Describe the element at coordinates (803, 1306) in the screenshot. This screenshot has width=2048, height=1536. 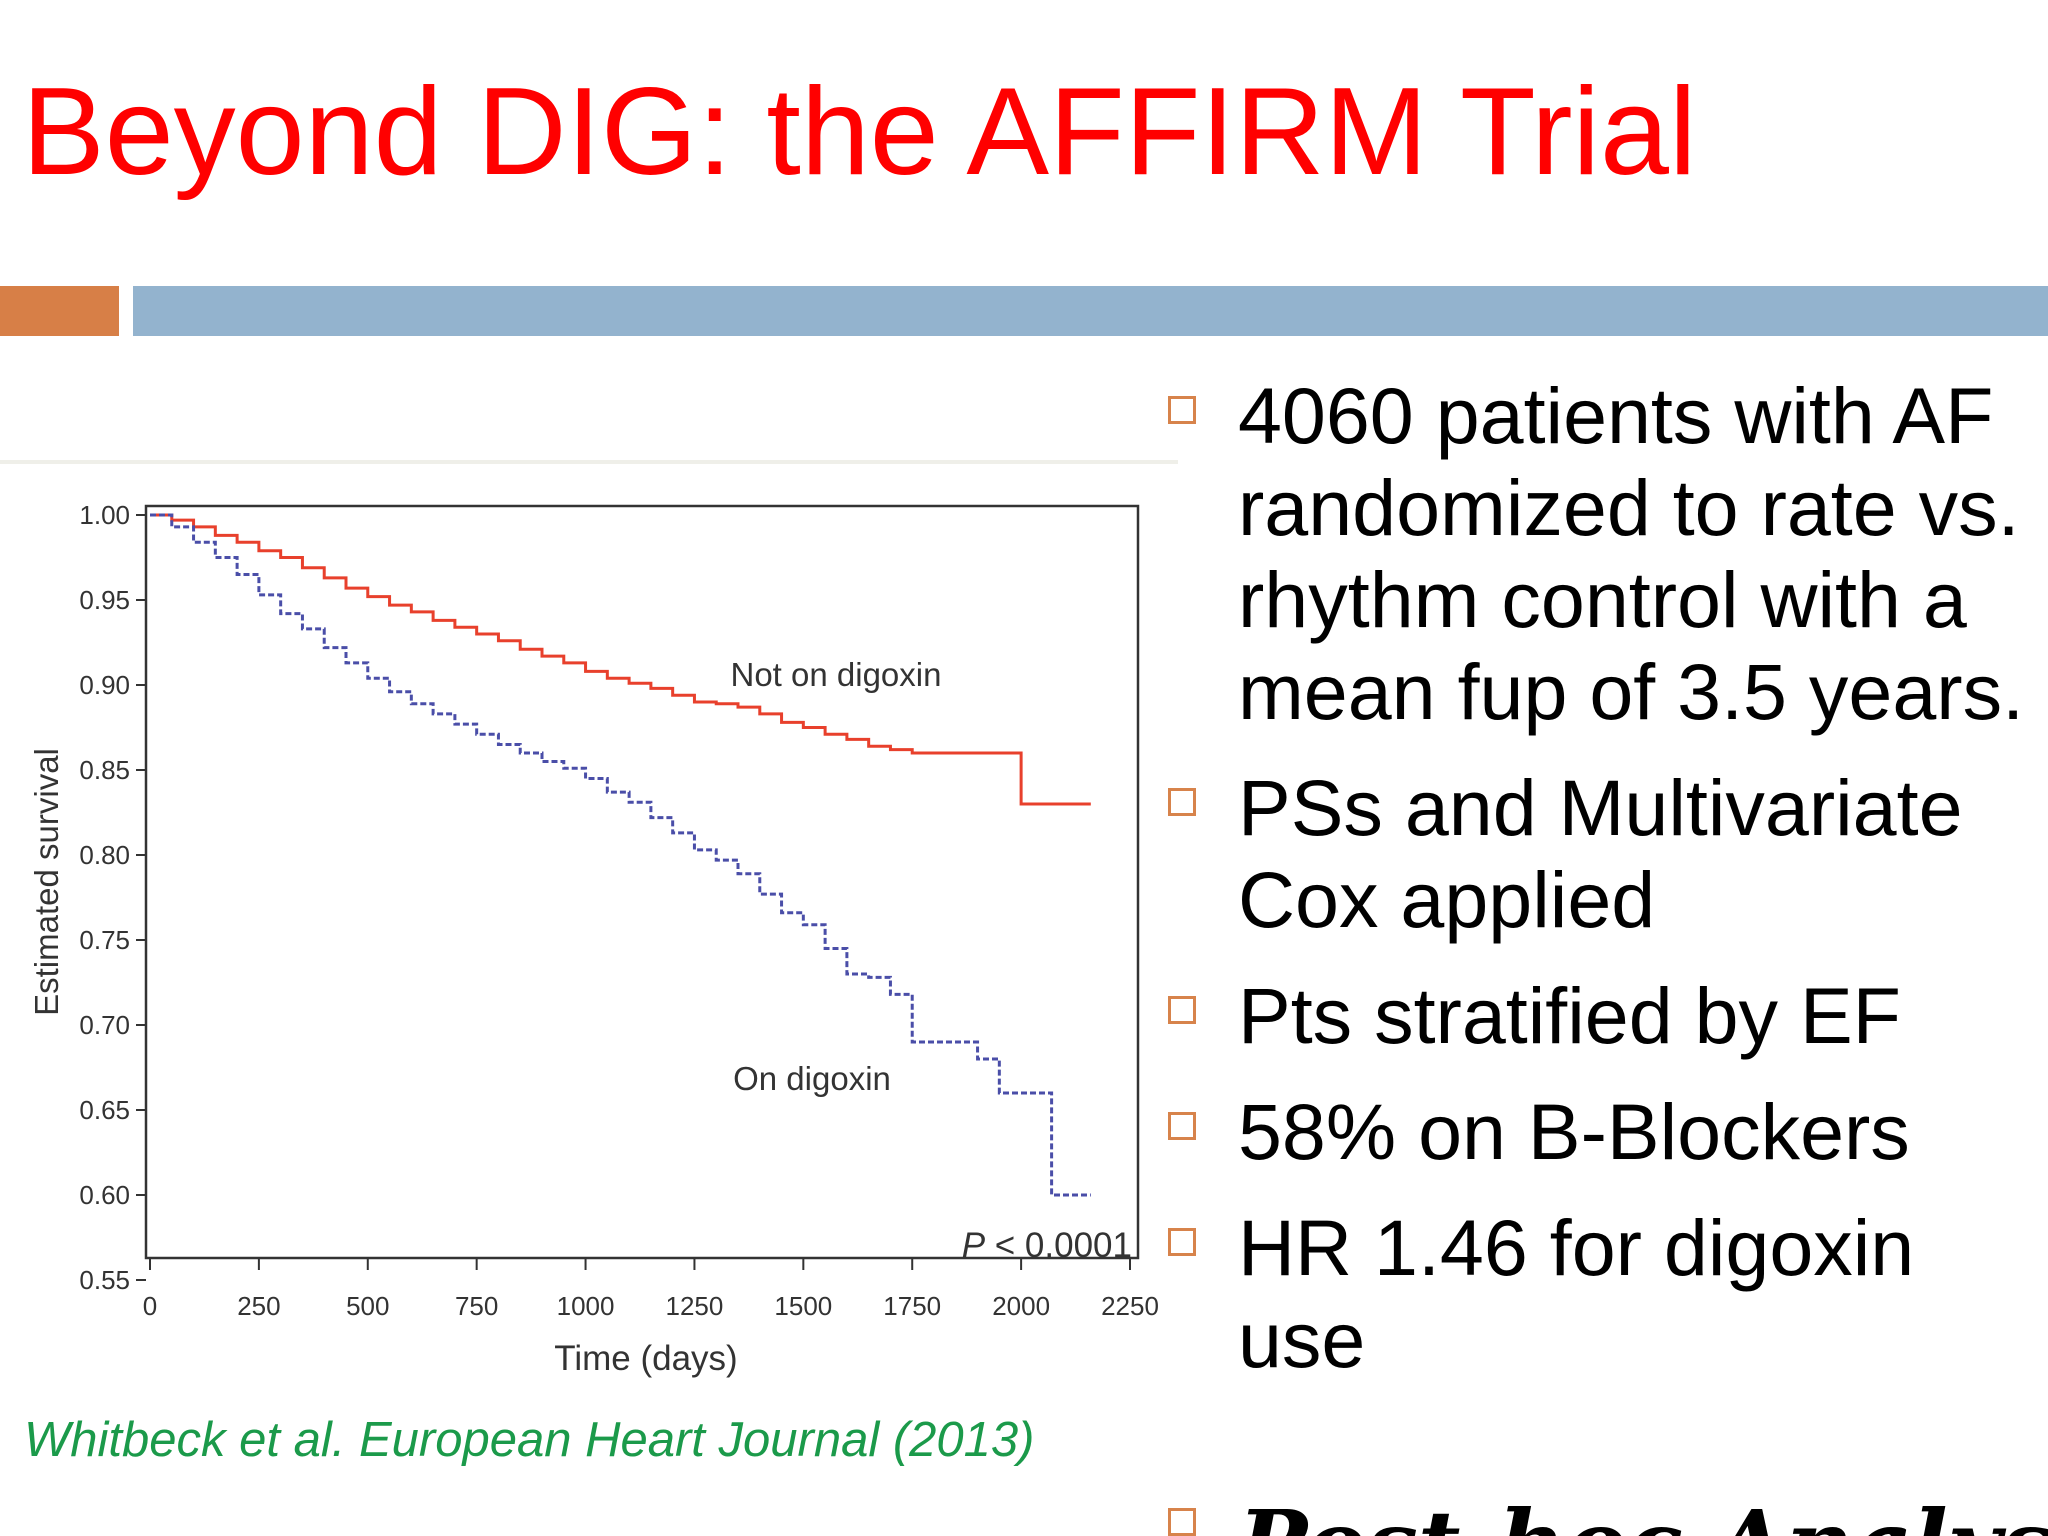
I see `x-tick-label: 1500` at that location.